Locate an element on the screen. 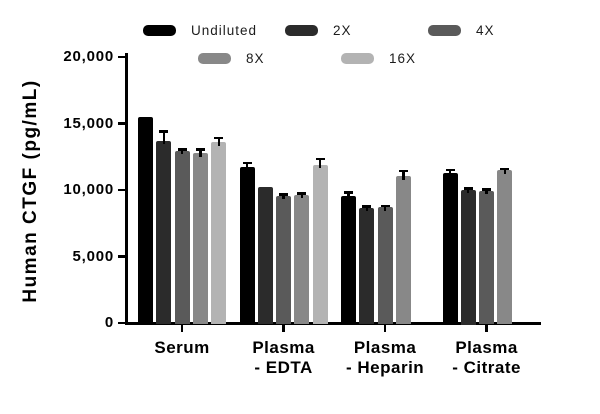 This screenshot has height=414, width=600. x-group-label: Plasma - Citrate is located at coordinates (486, 358).